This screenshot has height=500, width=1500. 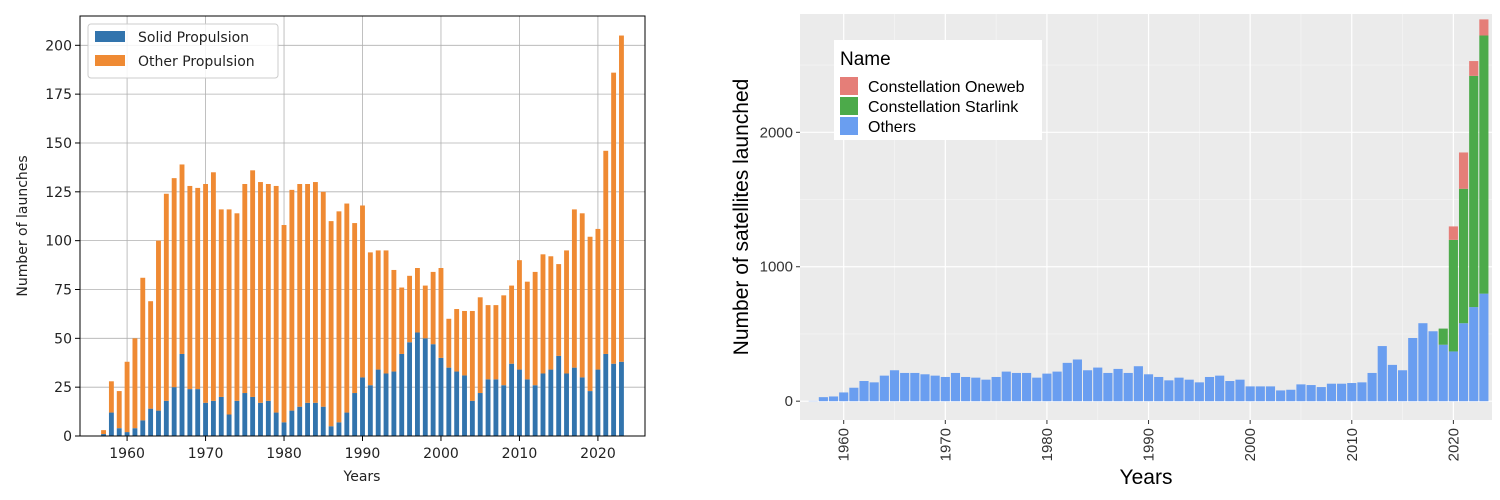 I want to click on left-y-tick-label: 25, so click(x=63, y=388).